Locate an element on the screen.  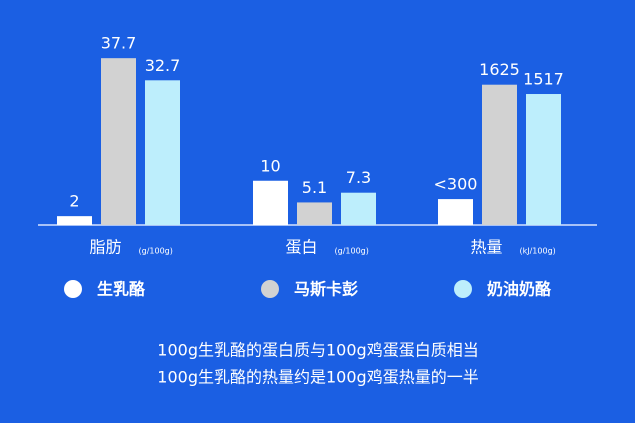
value-label: 10 is located at coordinates (270, 165).